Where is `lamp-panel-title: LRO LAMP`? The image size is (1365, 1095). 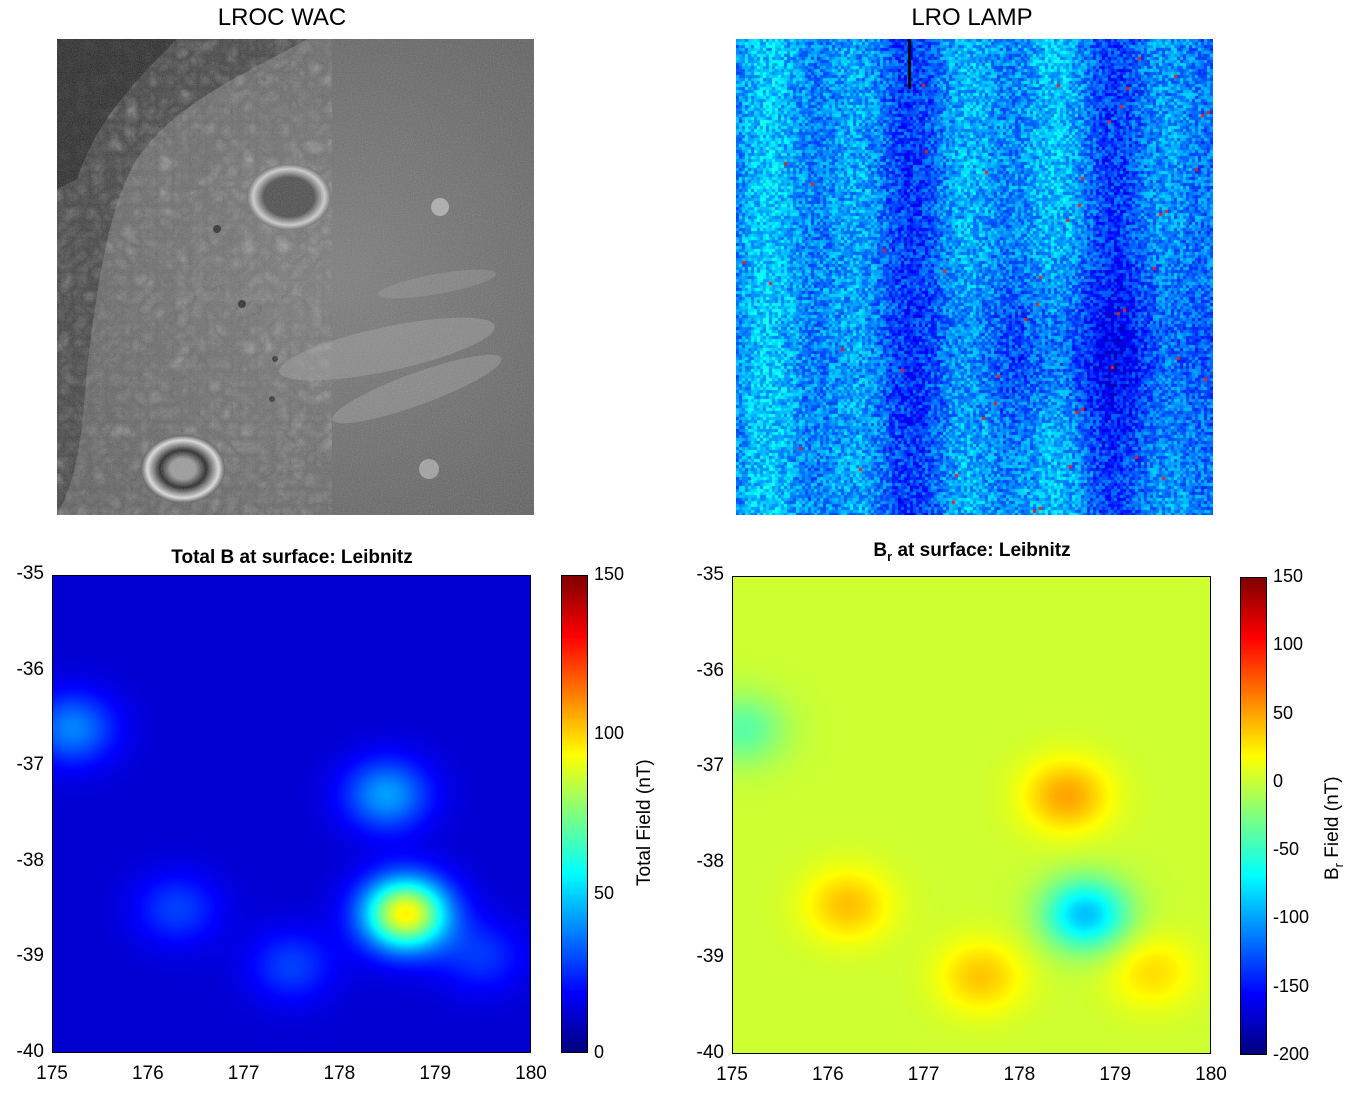 lamp-panel-title: LRO LAMP is located at coordinates (972, 17).